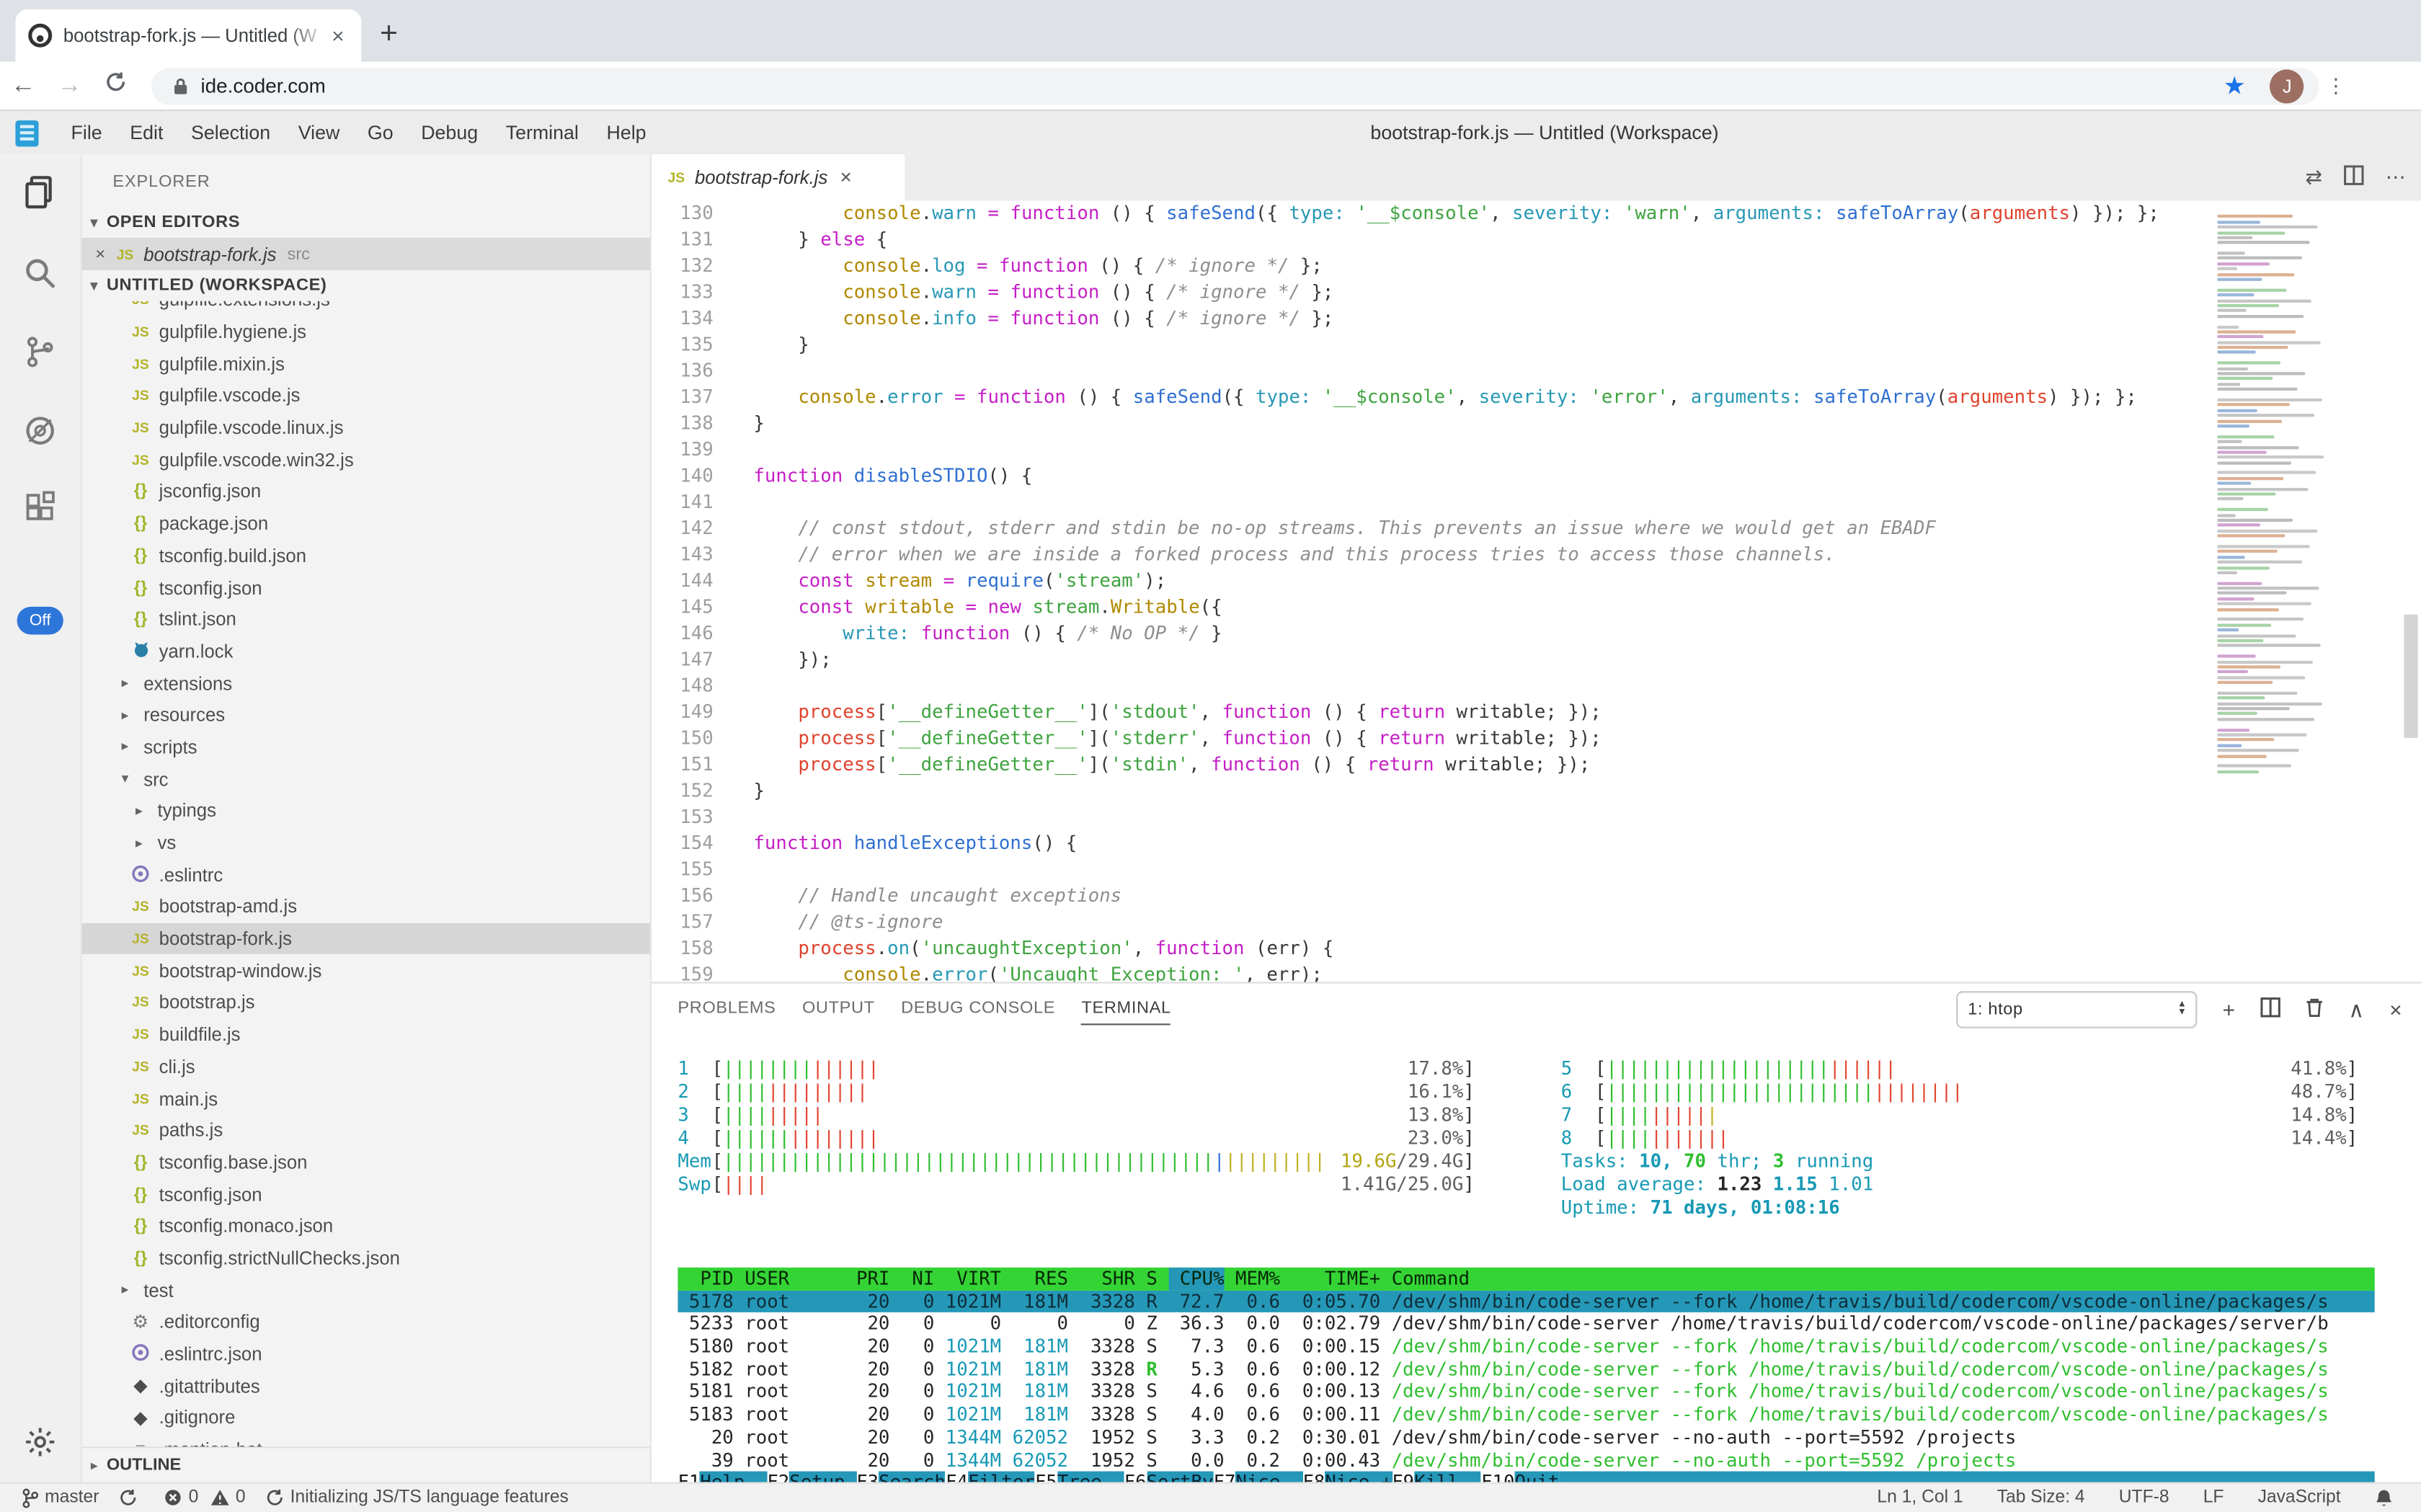  What do you see at coordinates (1169, 1477) in the screenshot?
I see `fkey-f6: F6SortBy` at bounding box center [1169, 1477].